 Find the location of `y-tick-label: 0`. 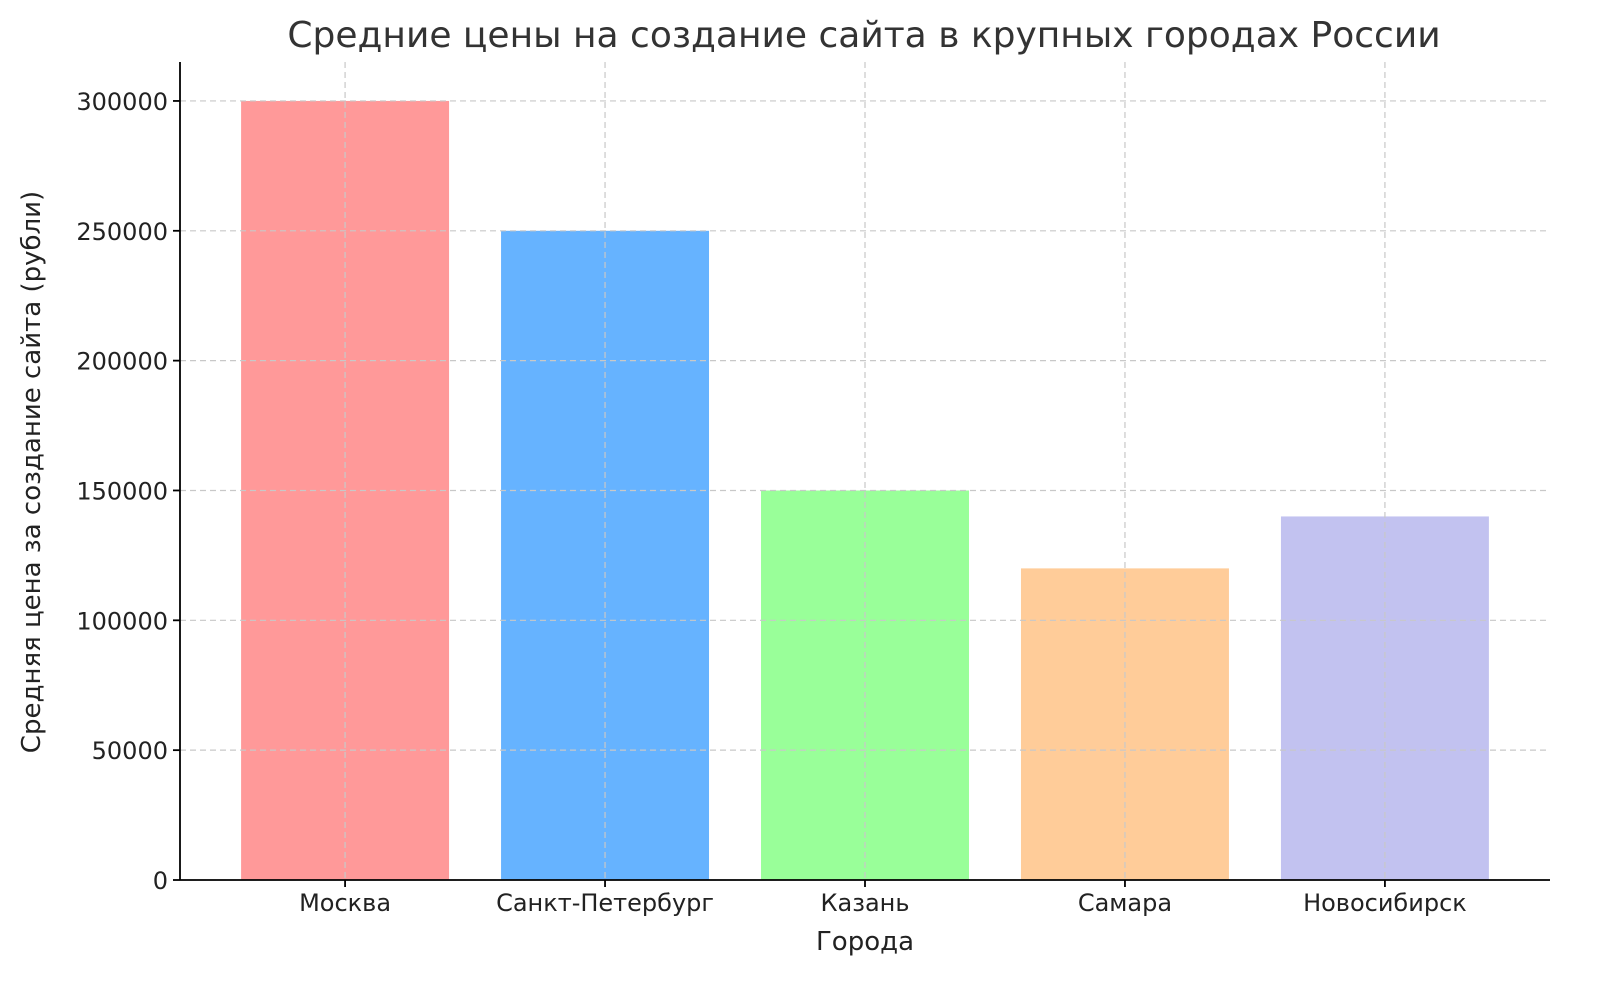

y-tick-label: 0 is located at coordinates (160, 881).